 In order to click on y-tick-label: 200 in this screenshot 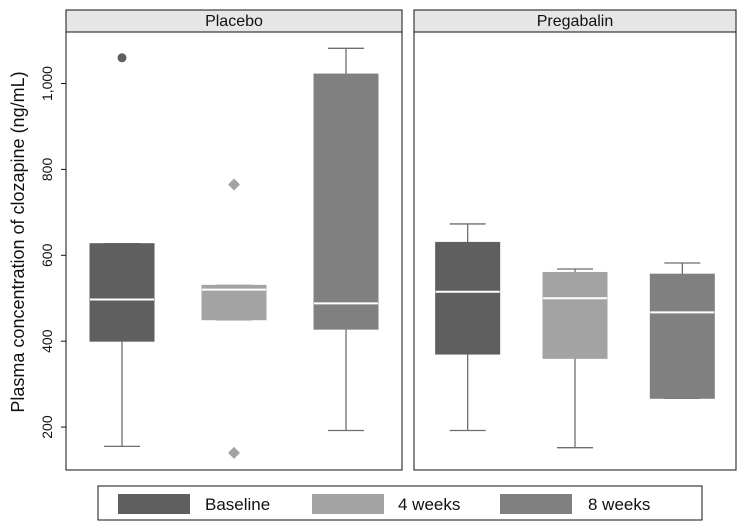, I will do `click(47, 427)`.